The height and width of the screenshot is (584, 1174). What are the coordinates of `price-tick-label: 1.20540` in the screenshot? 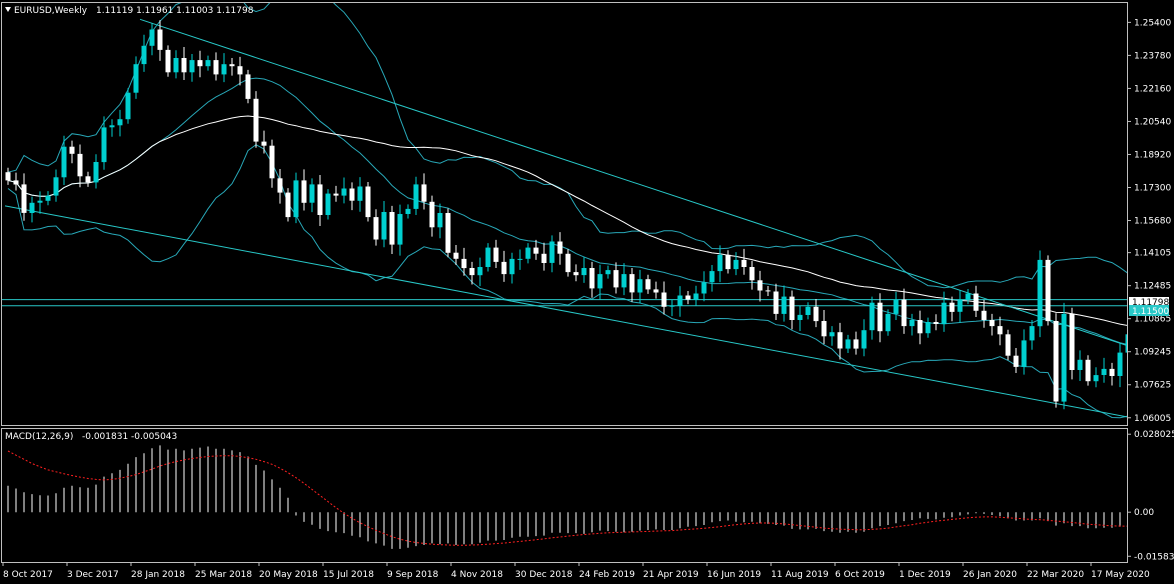 It's located at (1152, 122).